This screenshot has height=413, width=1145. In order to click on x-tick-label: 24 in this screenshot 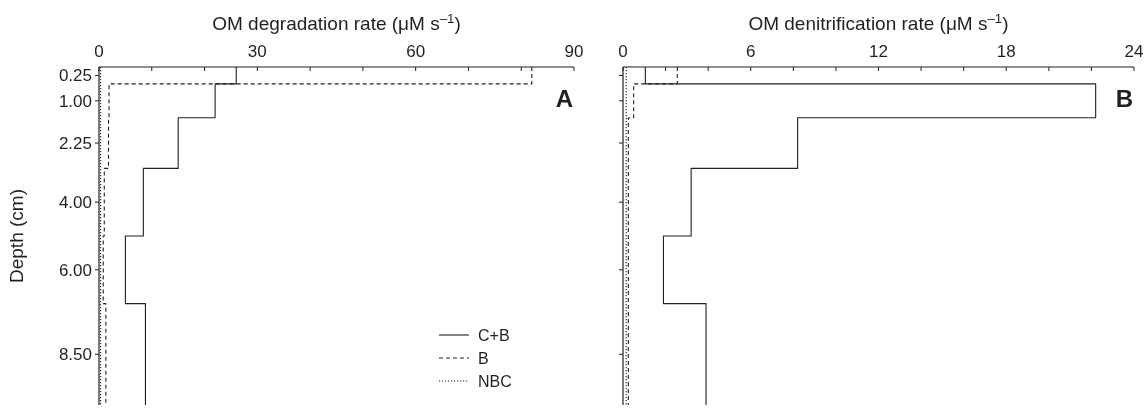, I will do `click(1134, 51)`.